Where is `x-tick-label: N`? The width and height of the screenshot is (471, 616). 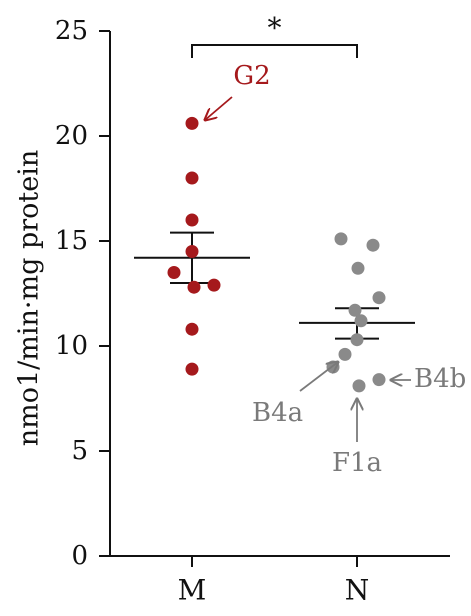
x-tick-label: N is located at coordinates (357, 590).